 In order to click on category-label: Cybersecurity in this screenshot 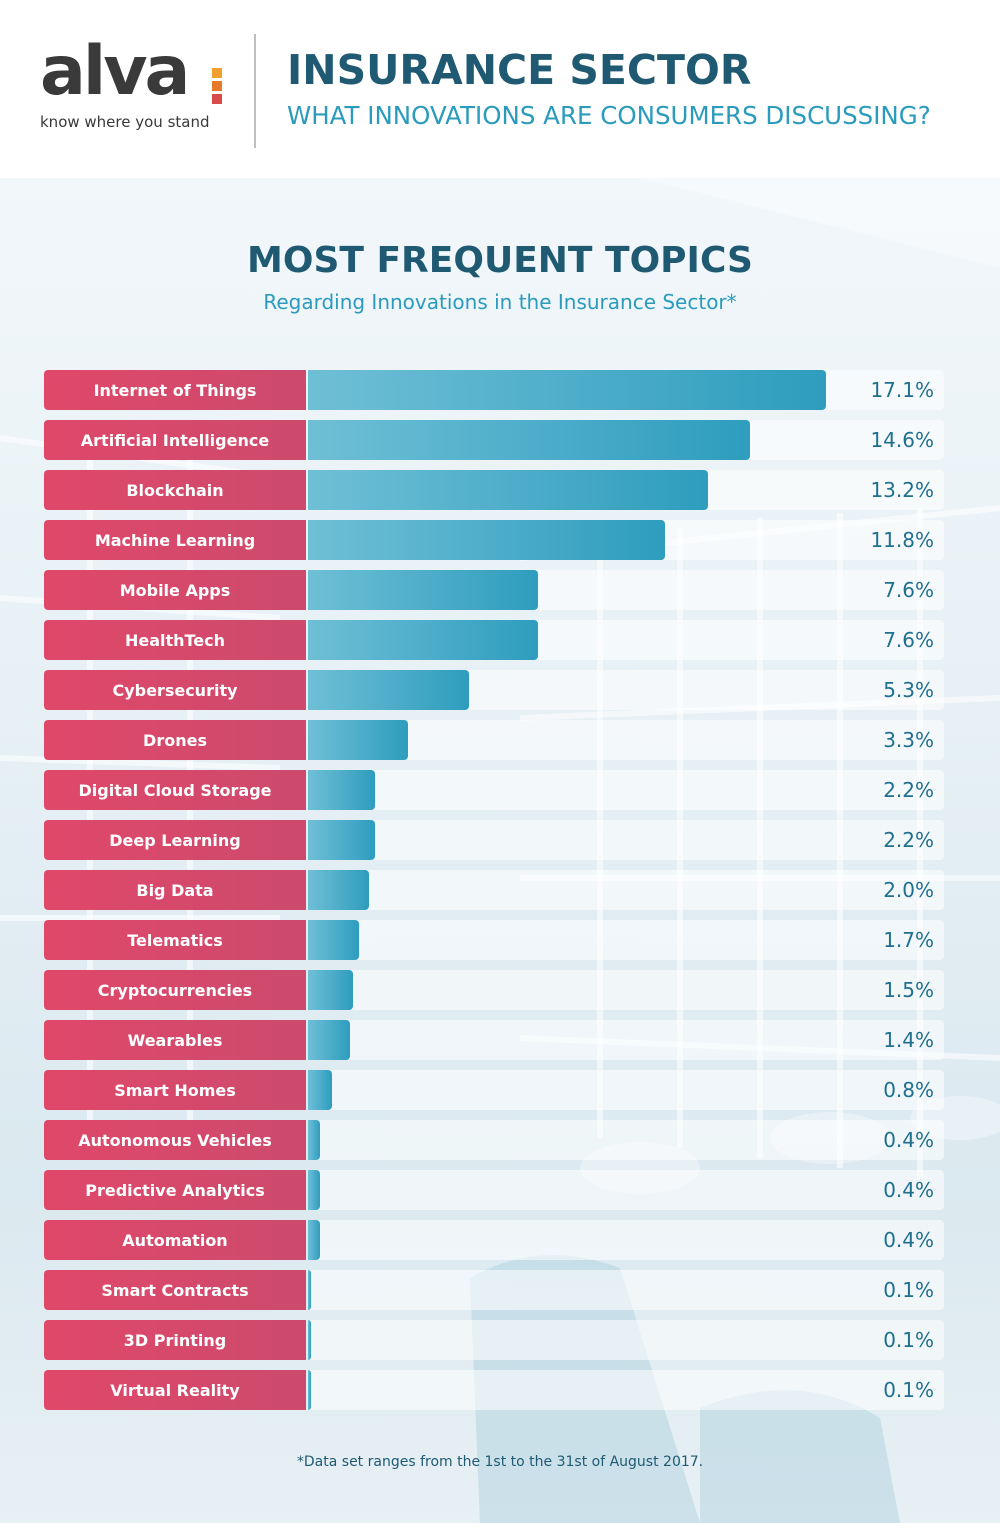, I will do `click(175, 690)`.